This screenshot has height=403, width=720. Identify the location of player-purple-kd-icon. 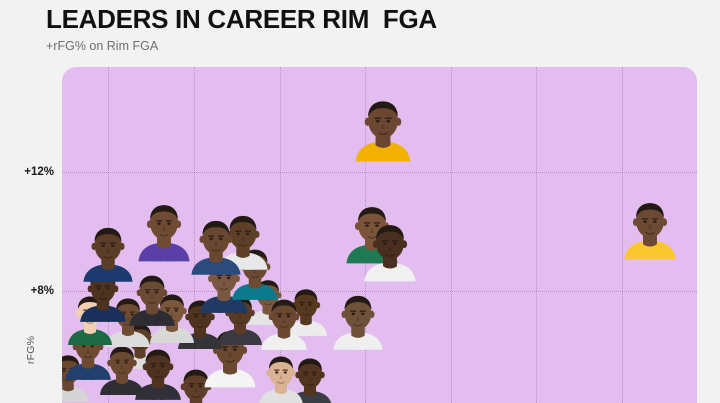
(164, 230).